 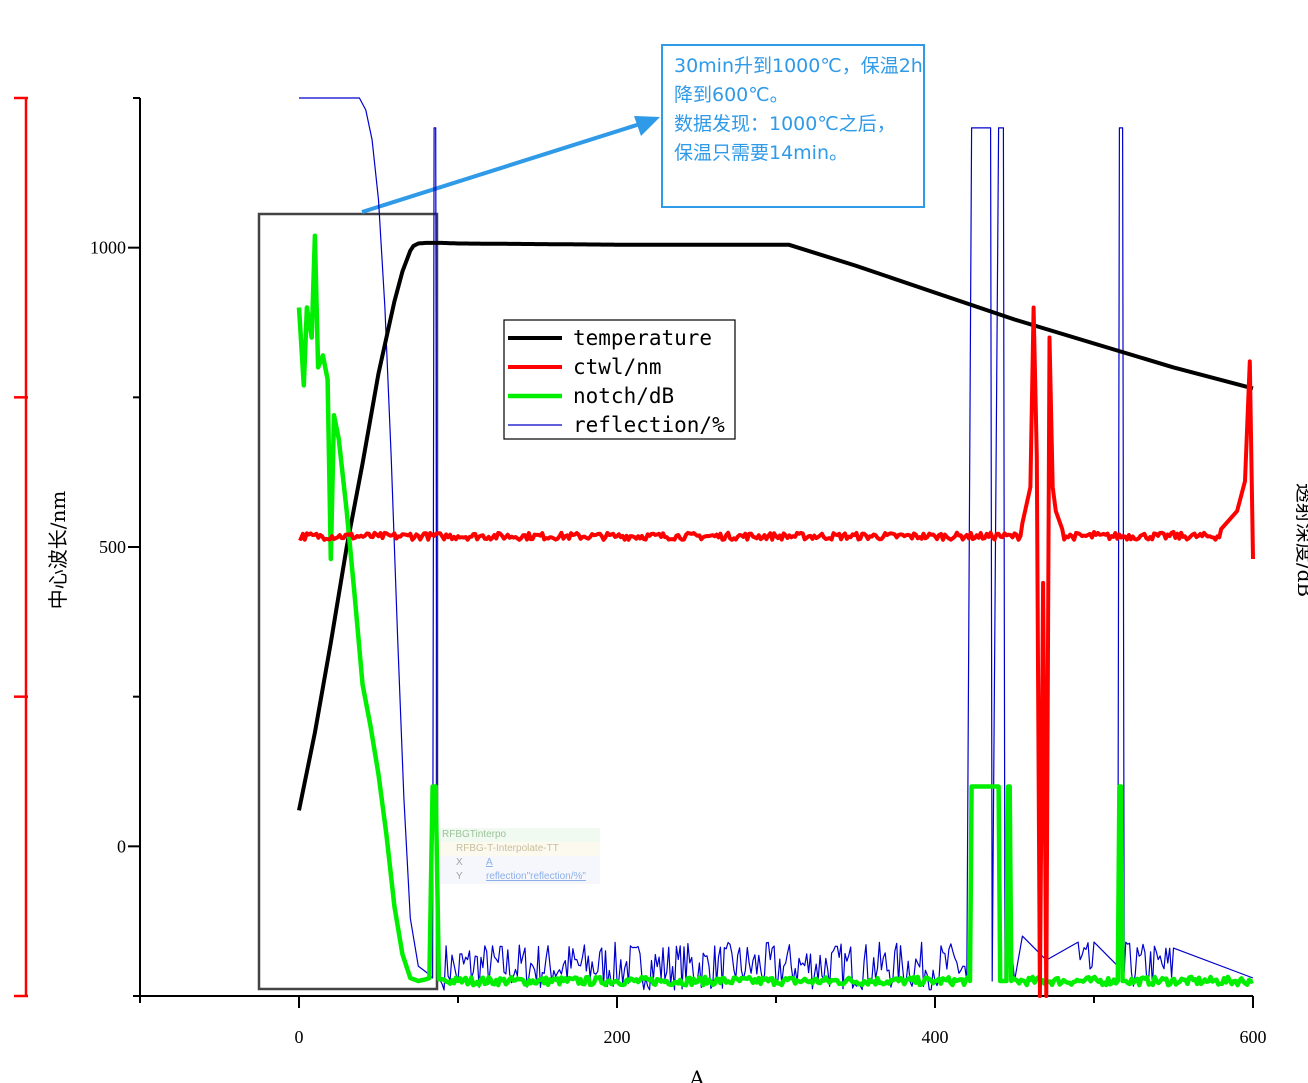 What do you see at coordinates (58, 550) in the screenshot?
I see `y-axis-title-left: 中心波长/nm` at bounding box center [58, 550].